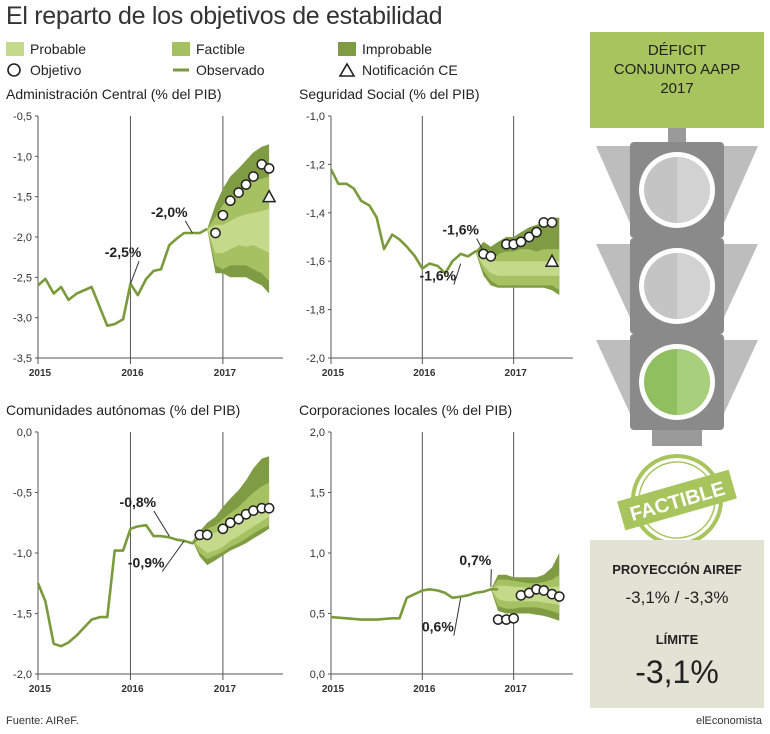 The height and width of the screenshot is (734, 770). I want to click on proyeccion-value: -3,1% / -3,3%, so click(677, 597).